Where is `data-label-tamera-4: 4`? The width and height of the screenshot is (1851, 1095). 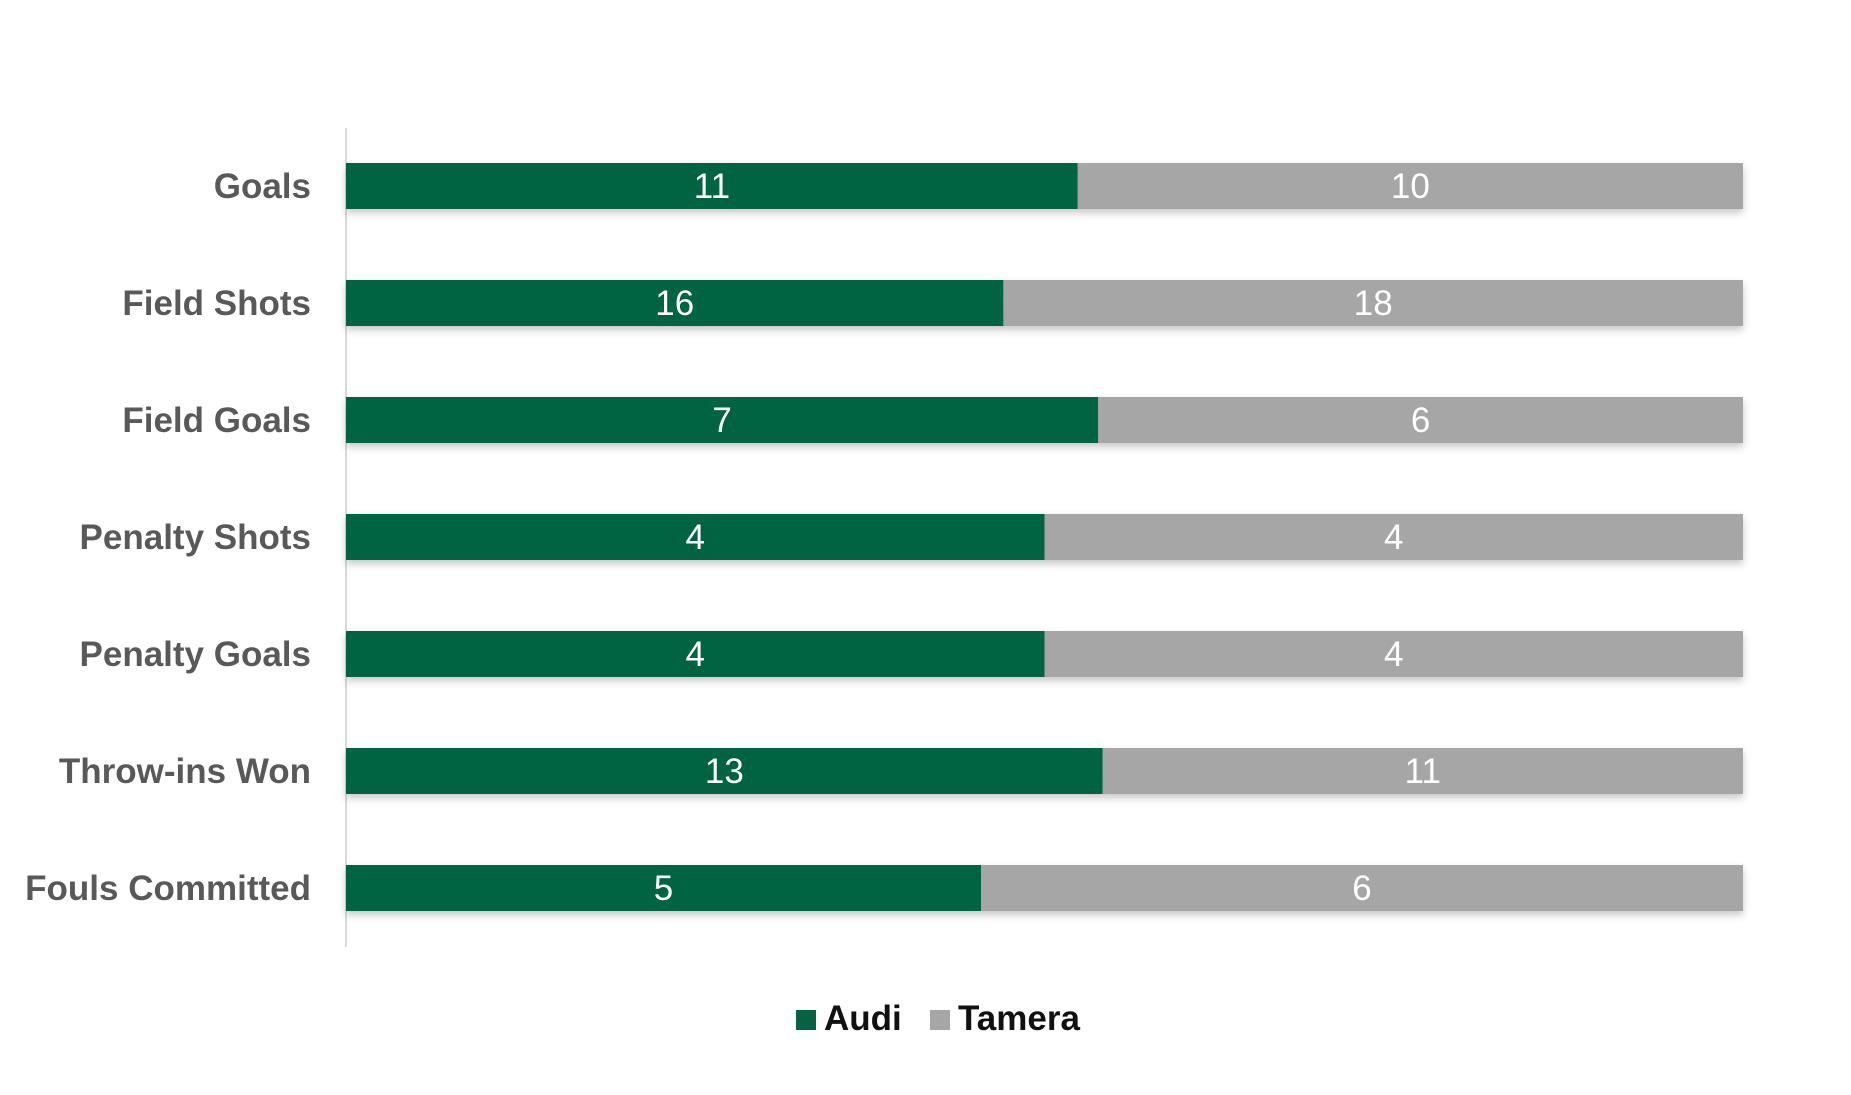 data-label-tamera-4: 4 is located at coordinates (1393, 654).